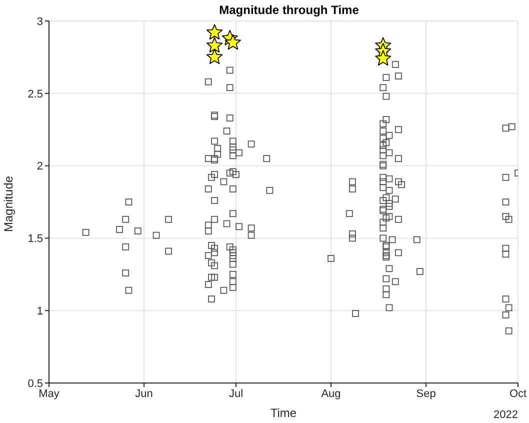 This screenshot has width=529, height=423. I want to click on text: 2022, so click(506, 415).